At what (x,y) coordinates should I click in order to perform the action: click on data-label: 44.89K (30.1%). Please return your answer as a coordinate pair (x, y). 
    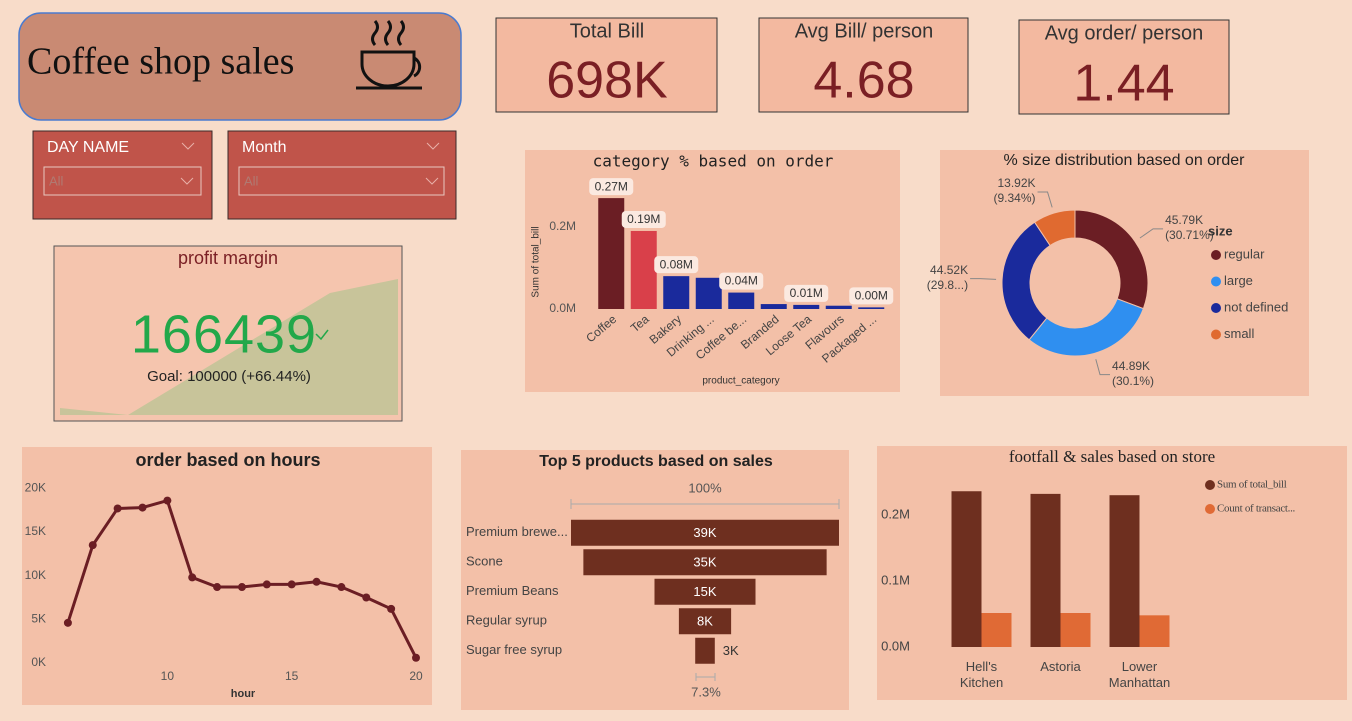
    Looking at the image, I should click on (1133, 373).